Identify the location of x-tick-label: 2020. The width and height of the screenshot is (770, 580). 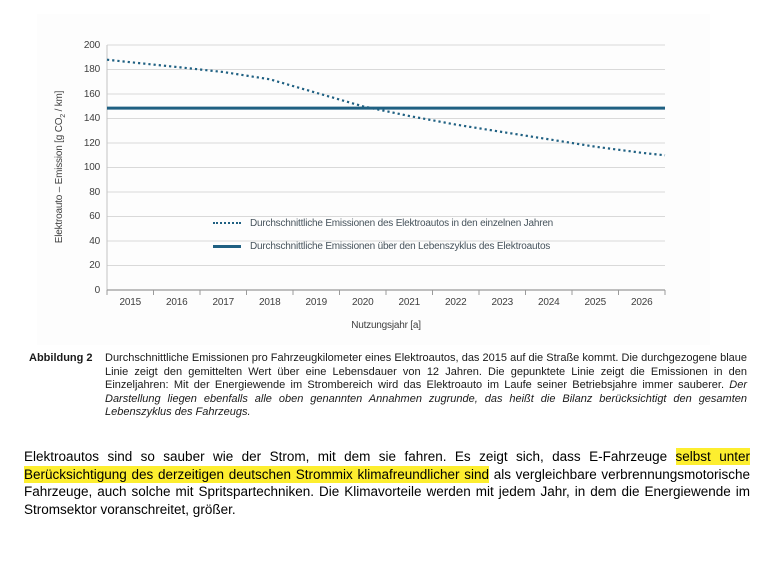
(363, 302).